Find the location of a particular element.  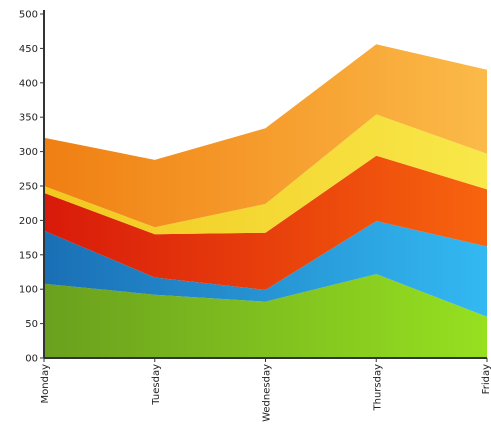

x-tick-label: Monday is located at coordinates (45, 384).